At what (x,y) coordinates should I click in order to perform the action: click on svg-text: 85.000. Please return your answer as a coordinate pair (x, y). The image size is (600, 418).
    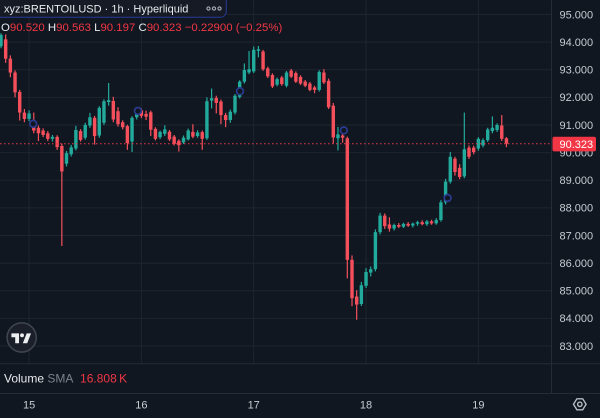
    Looking at the image, I should click on (577, 292).